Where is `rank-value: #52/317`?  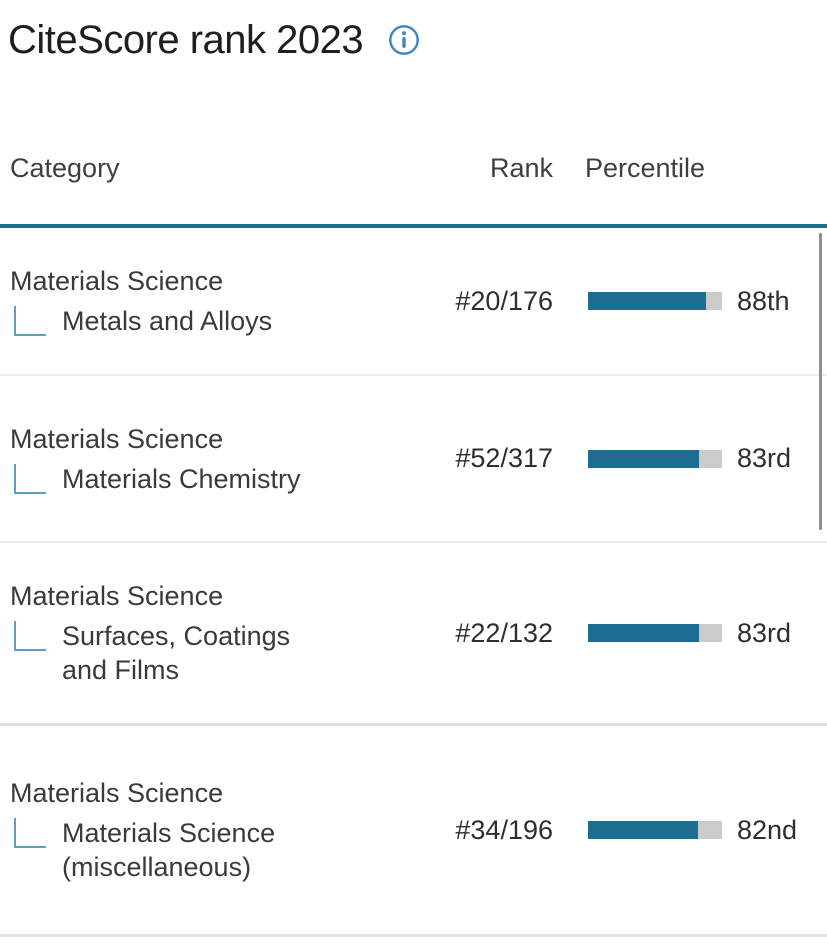 rank-value: #52/317 is located at coordinates (504, 458).